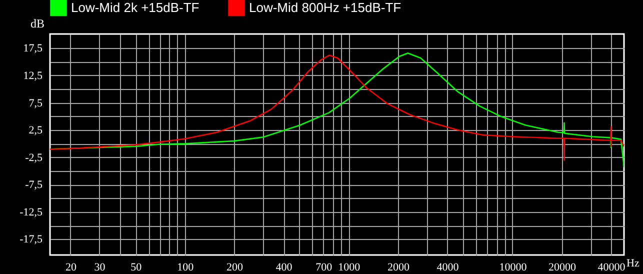  What do you see at coordinates (398, 268) in the screenshot?
I see `x-tick-label: 2000` at bounding box center [398, 268].